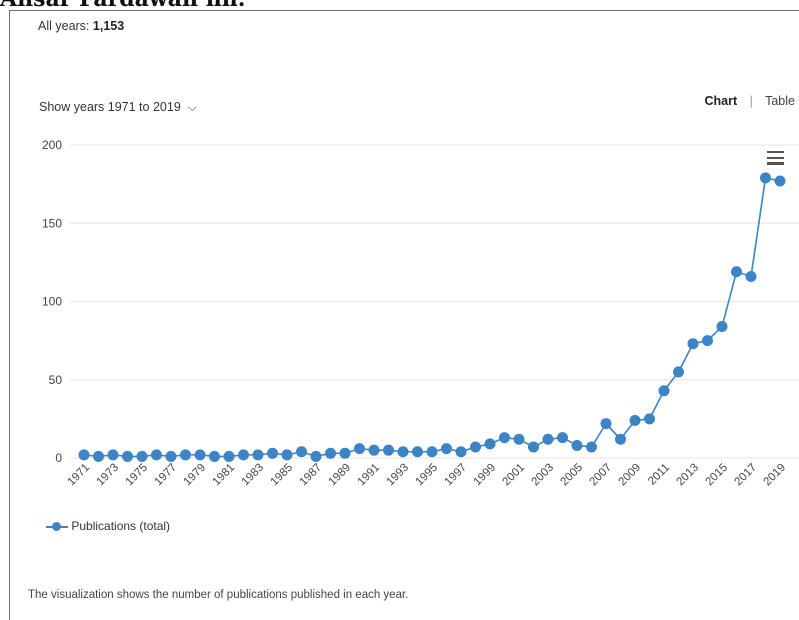  Describe the element at coordinates (775, 158) in the screenshot. I see `hamburger-menu-icon` at that location.